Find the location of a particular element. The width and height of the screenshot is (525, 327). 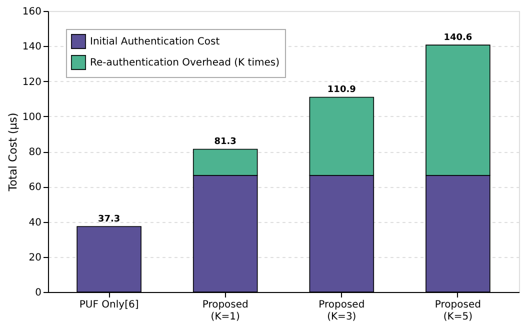

total-label: 37.3 is located at coordinates (109, 219).